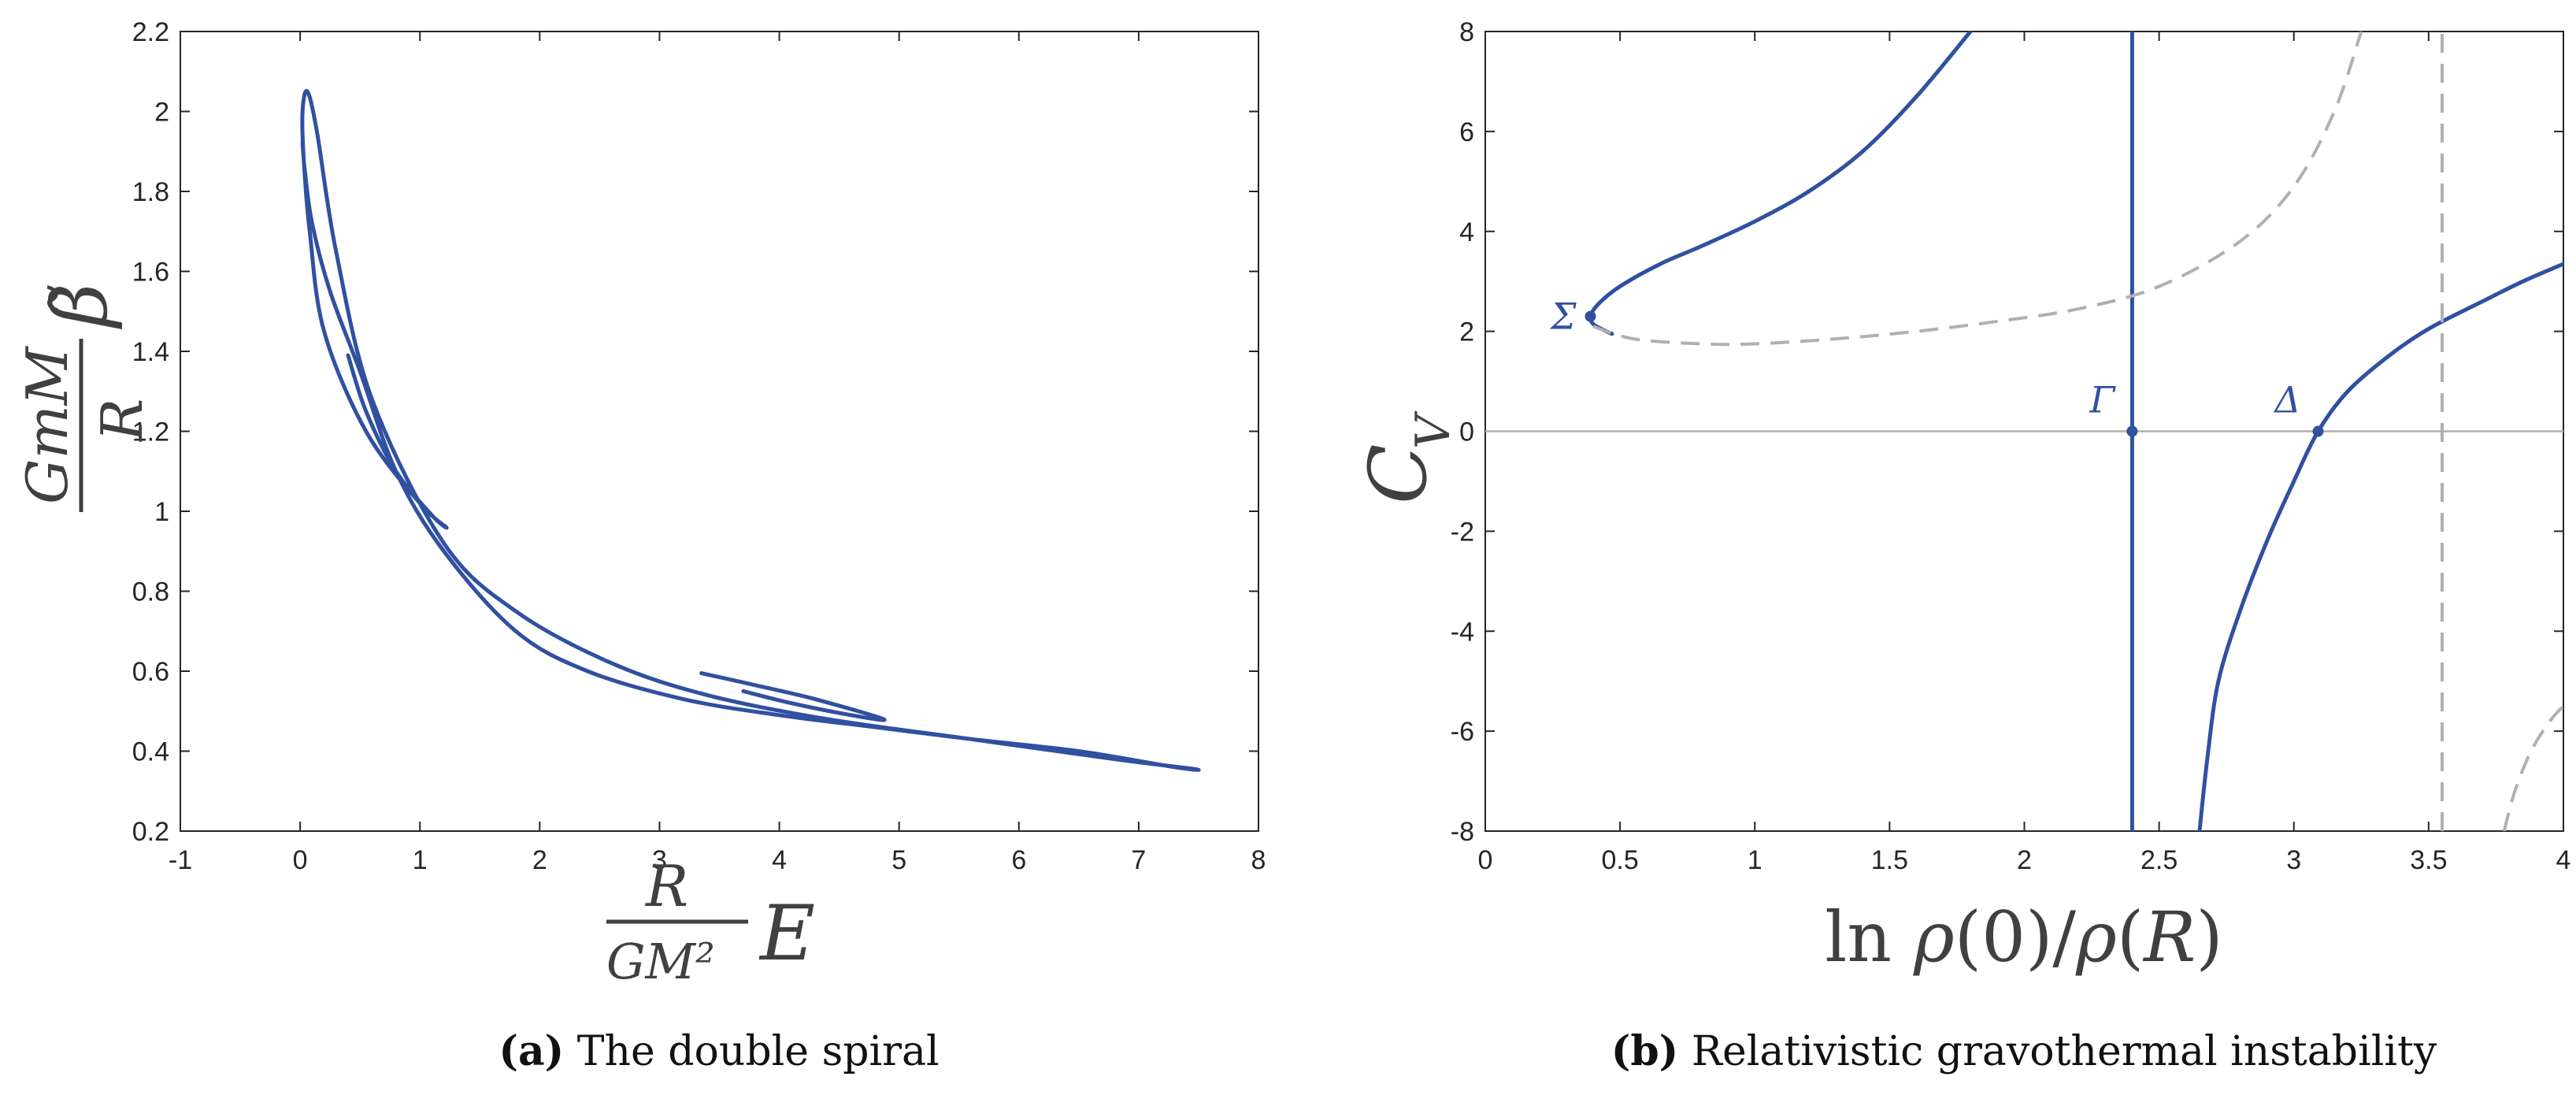 Image resolution: width=2576 pixels, height=1095 pixels. What do you see at coordinates (1433, 429) in the screenshot?
I see `svg-text: V` at bounding box center [1433, 429].